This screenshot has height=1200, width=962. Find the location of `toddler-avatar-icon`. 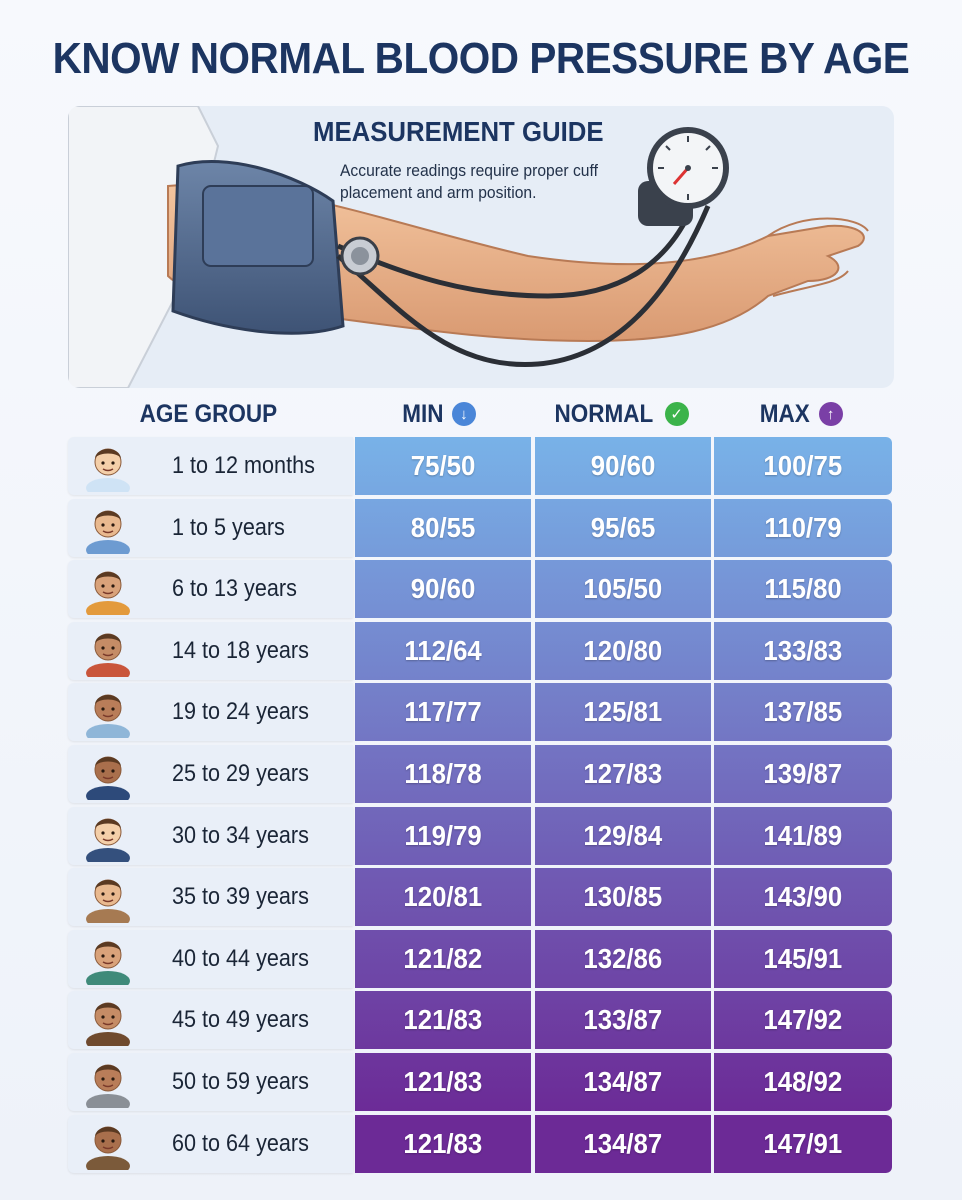

toddler-avatar-icon is located at coordinates (108, 531).